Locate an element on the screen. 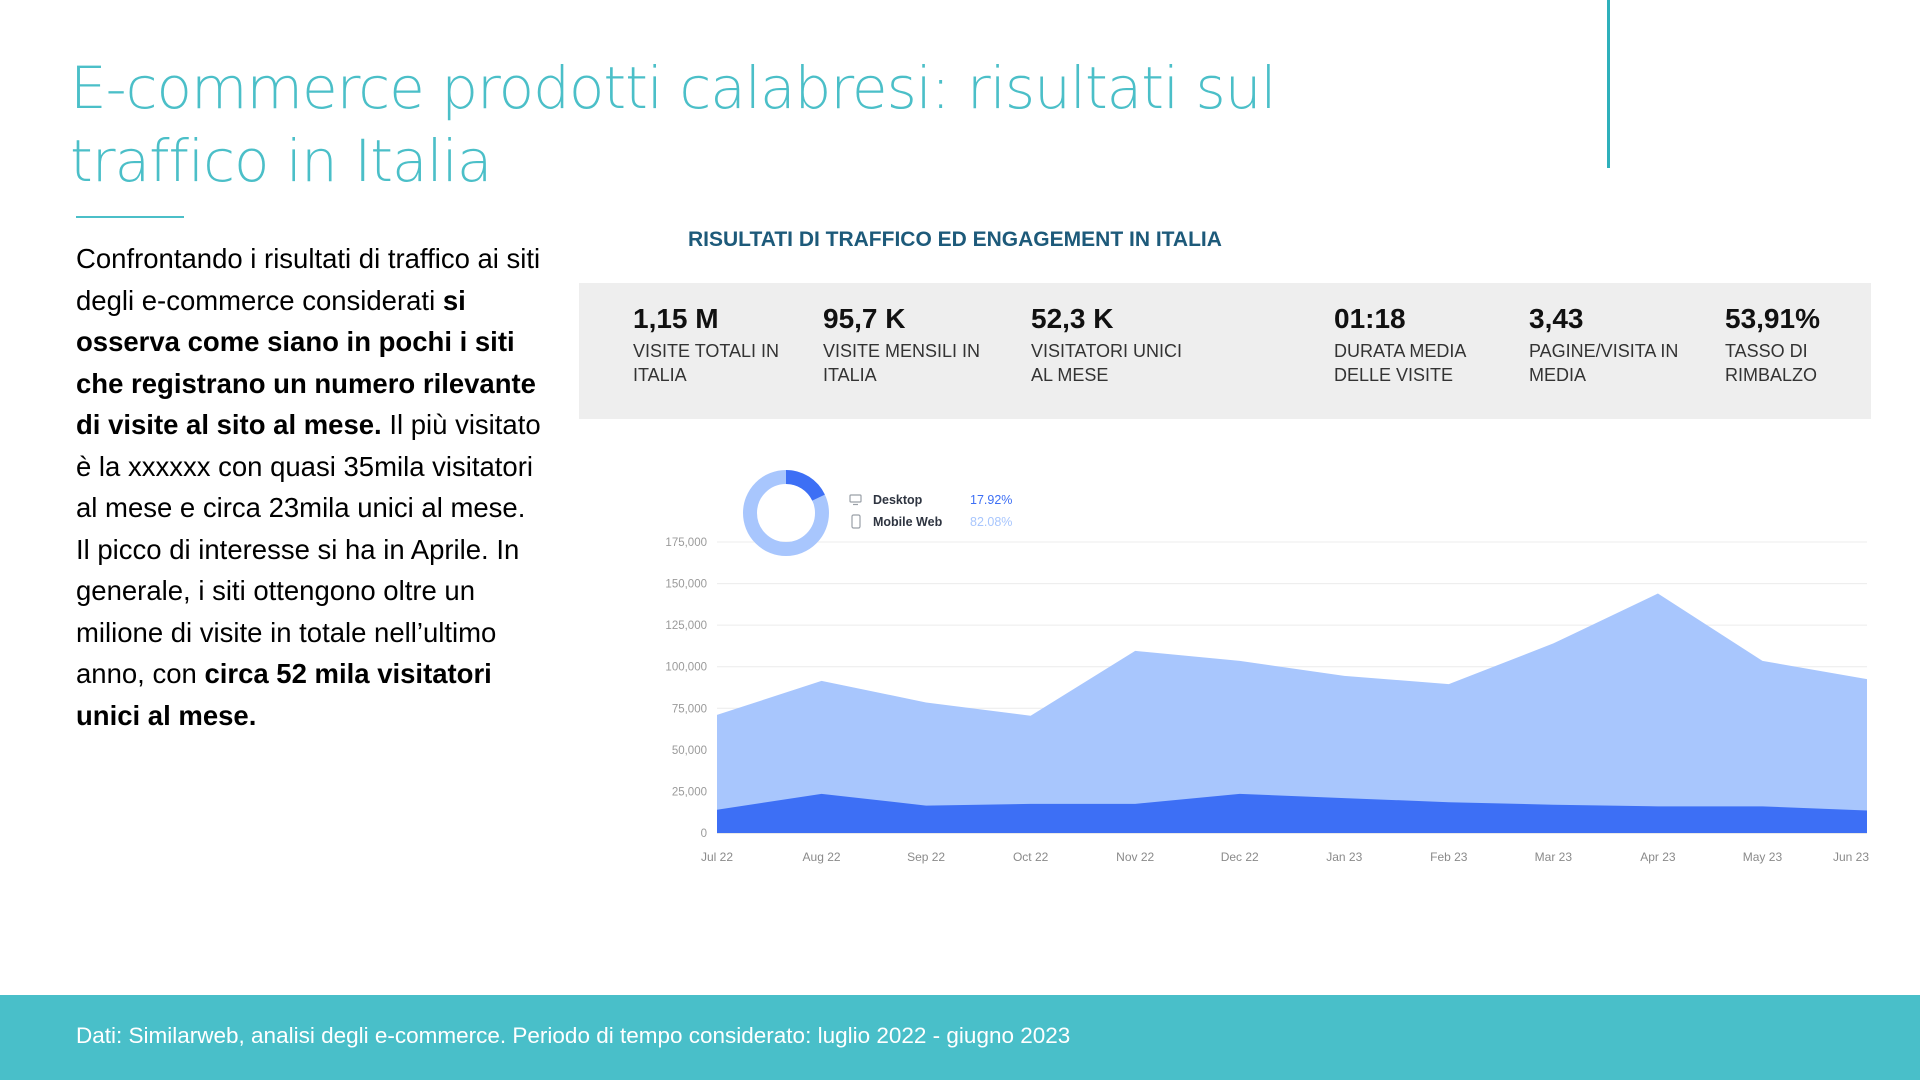 Image resolution: width=1920 pixels, height=1080 pixels. title-underline is located at coordinates (130, 217).